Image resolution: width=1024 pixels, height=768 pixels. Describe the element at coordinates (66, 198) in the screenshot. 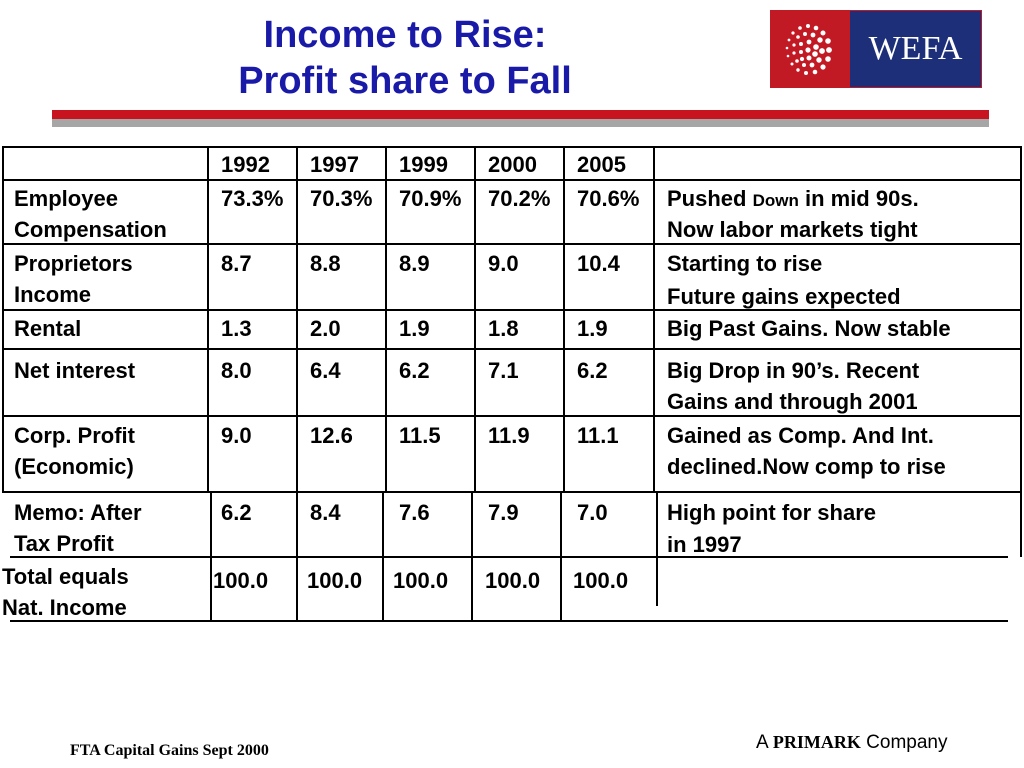

I see `row-label: Employee` at that location.